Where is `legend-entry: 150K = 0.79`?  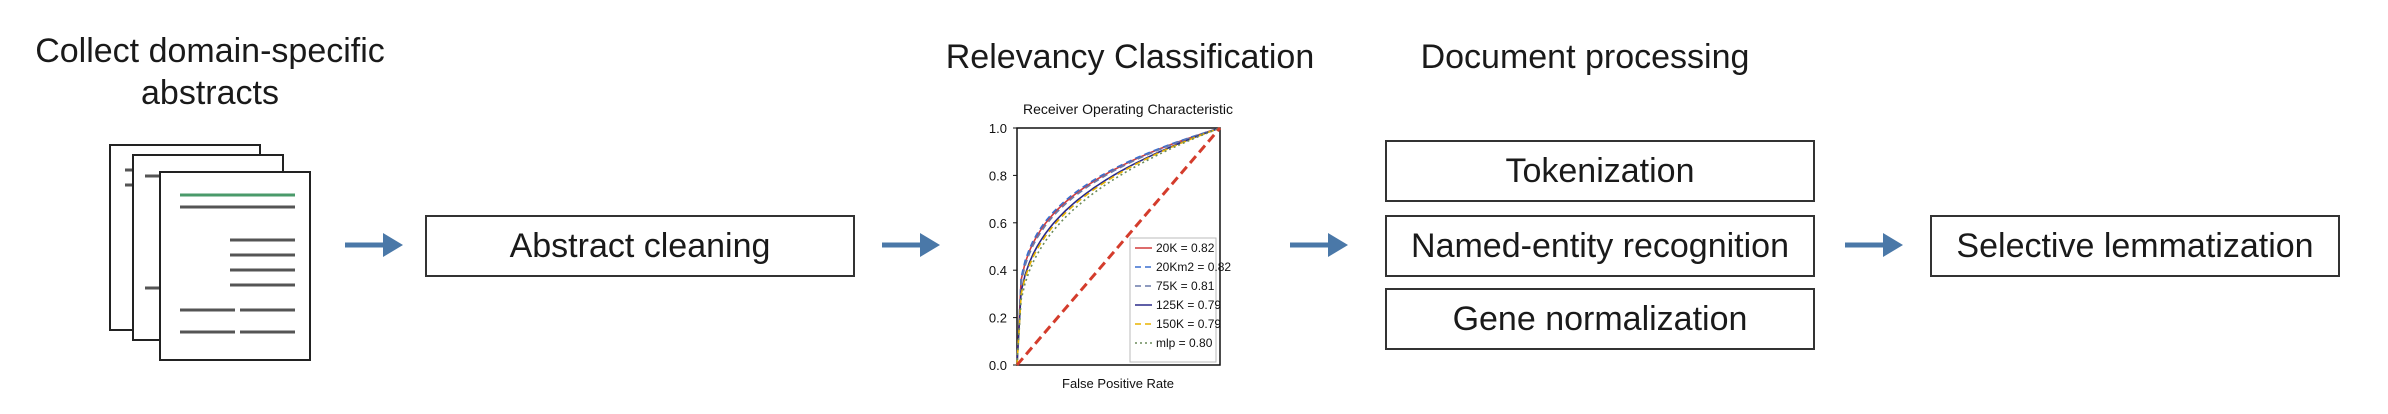
legend-entry: 150K = 0.79 is located at coordinates (1188, 324).